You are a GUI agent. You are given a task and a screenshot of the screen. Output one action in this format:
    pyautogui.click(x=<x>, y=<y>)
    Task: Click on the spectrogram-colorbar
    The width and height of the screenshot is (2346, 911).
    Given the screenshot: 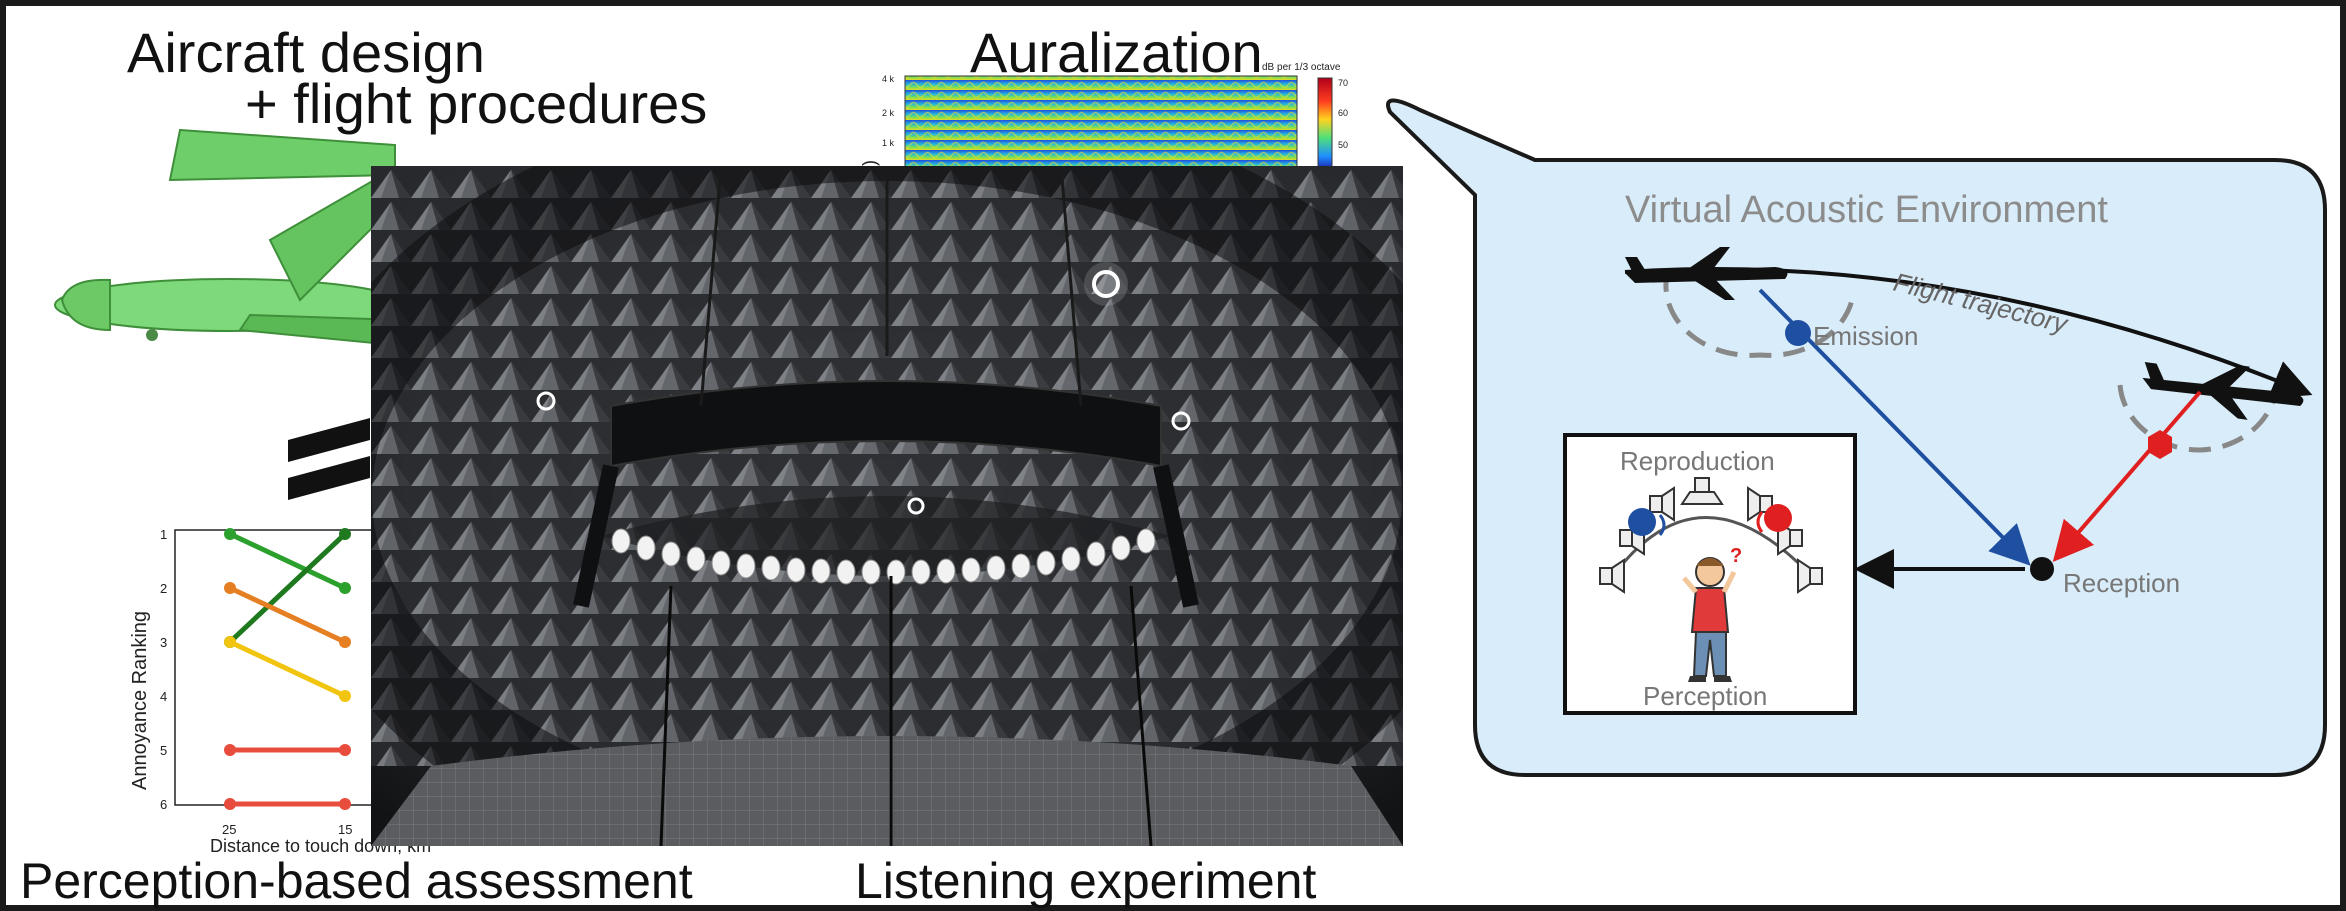 What is the action you would take?
    pyautogui.click(x=1325, y=124)
    